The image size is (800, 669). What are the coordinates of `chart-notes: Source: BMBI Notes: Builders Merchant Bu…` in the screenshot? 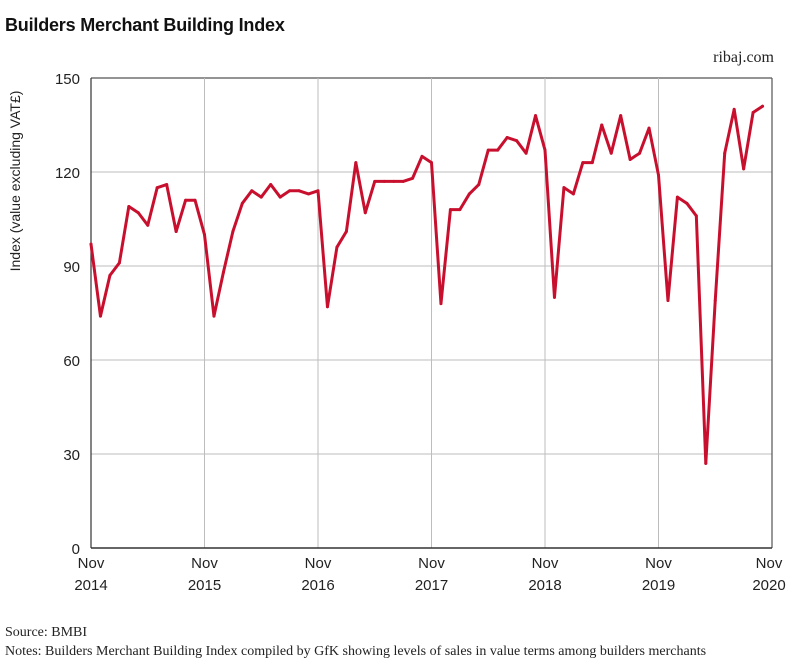 It's located at (355, 642).